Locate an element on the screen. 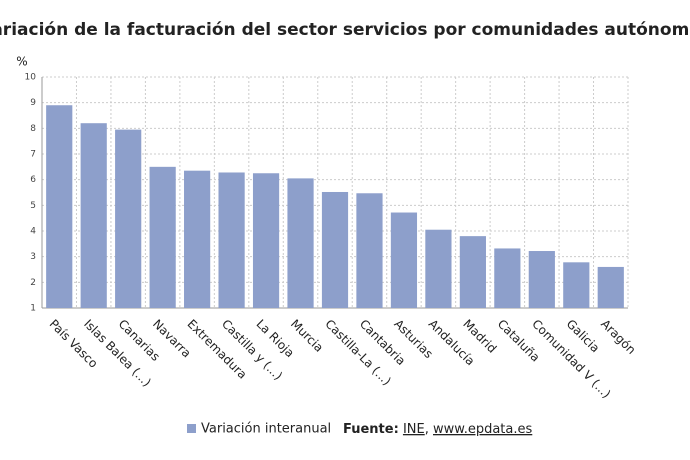 This screenshot has height=460, width=690. y-tick-label: 2 is located at coordinates (33, 283).